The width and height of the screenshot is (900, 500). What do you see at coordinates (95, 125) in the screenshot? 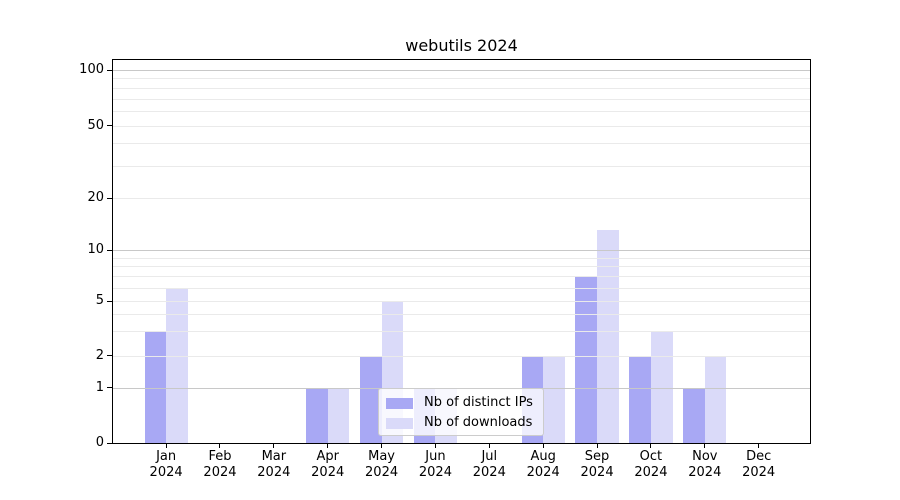
I see `y-label-50: 50` at bounding box center [95, 125].